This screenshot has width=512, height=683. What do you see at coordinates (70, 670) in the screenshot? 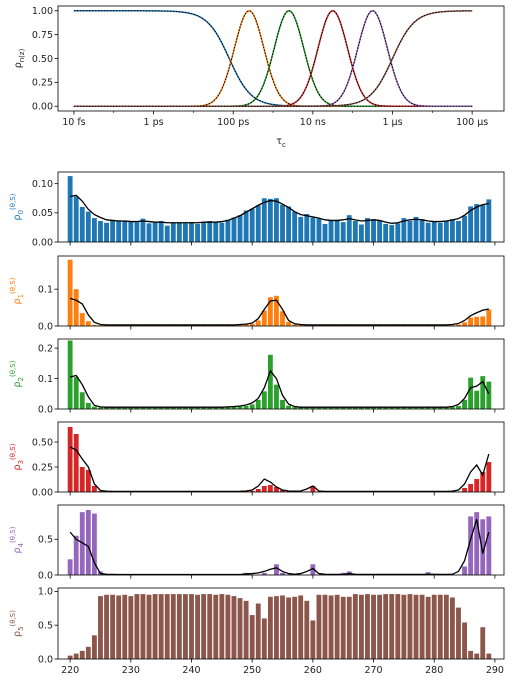
I see `x-tick-label: 220` at bounding box center [70, 670].